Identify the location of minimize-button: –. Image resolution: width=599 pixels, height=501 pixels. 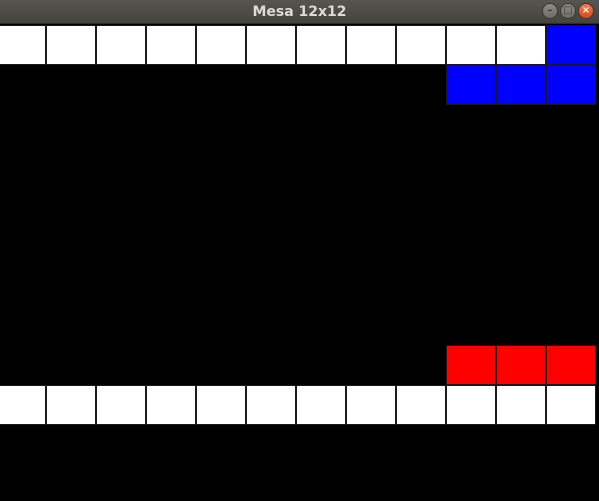
(550, 11).